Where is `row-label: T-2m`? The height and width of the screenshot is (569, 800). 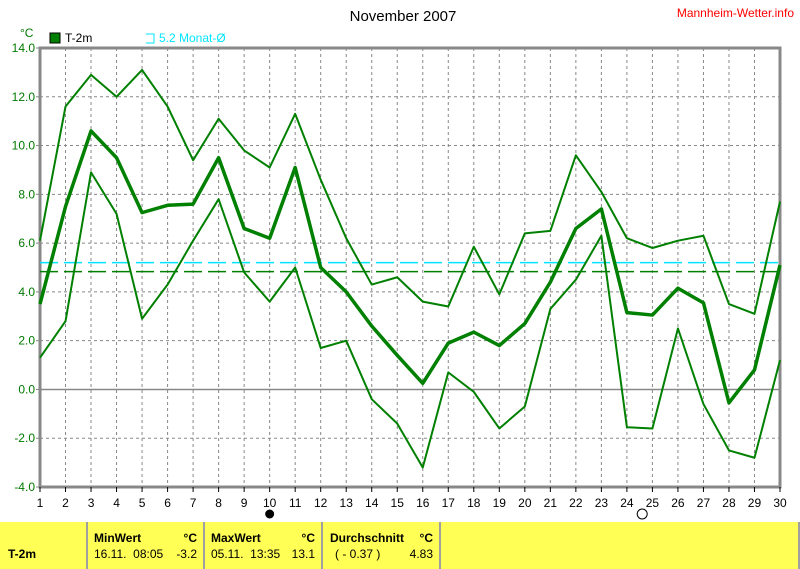
row-label: T-2m is located at coordinates (22, 554).